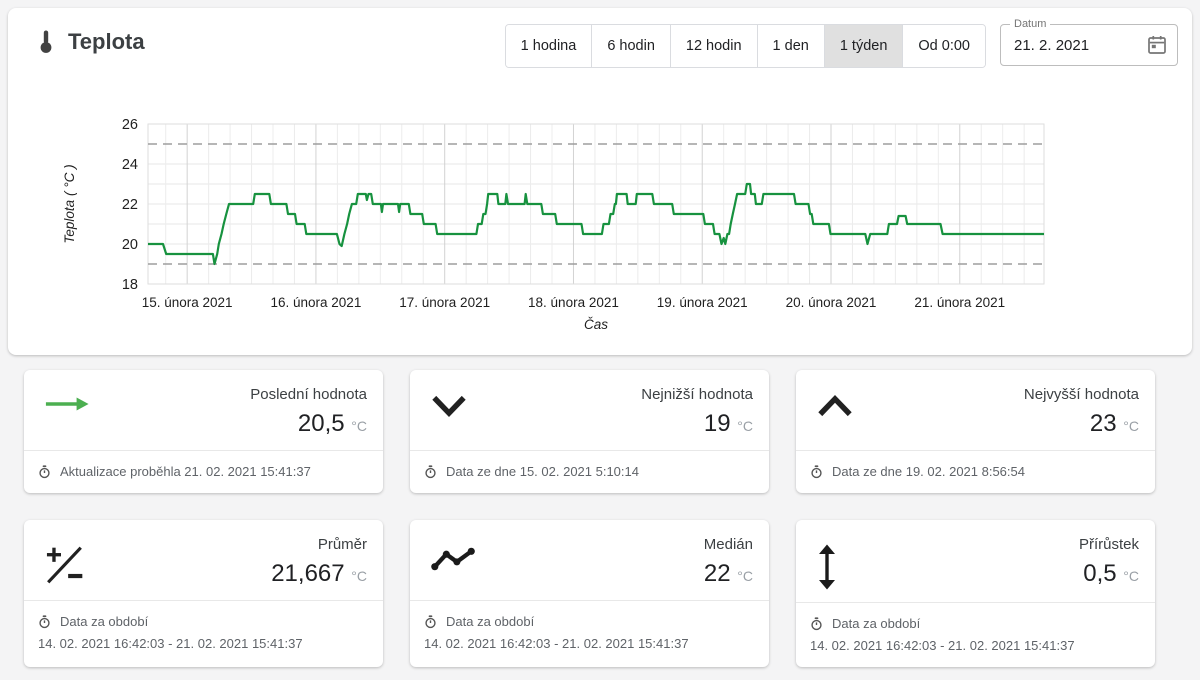  I want to click on svg-text: 16. února 2021, so click(316, 302).